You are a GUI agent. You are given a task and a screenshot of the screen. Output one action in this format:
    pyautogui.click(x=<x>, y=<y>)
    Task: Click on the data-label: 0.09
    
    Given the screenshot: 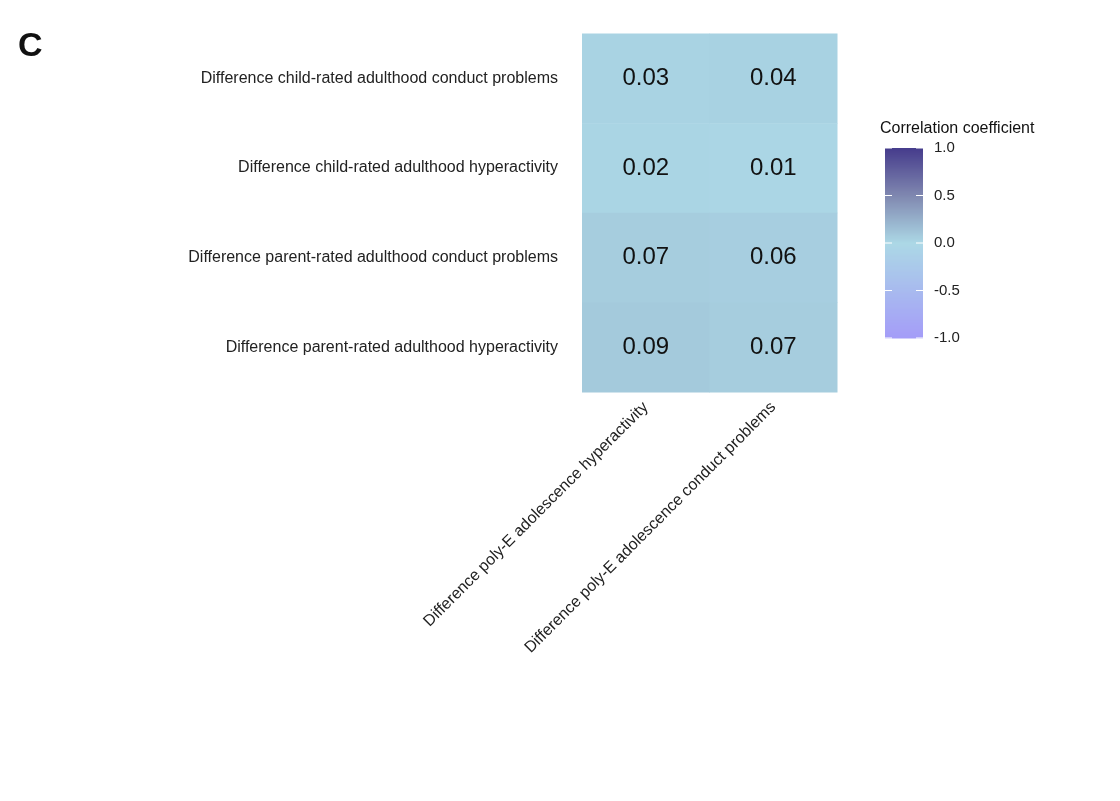 What is the action you would take?
    pyautogui.click(x=646, y=345)
    